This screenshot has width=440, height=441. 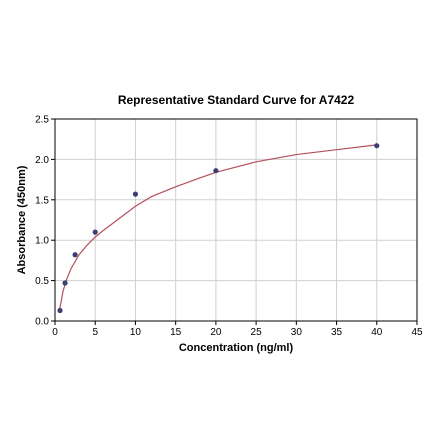 What do you see at coordinates (22, 219) in the screenshot?
I see `y-axis-label: Absorbance (450nm)` at bounding box center [22, 219].